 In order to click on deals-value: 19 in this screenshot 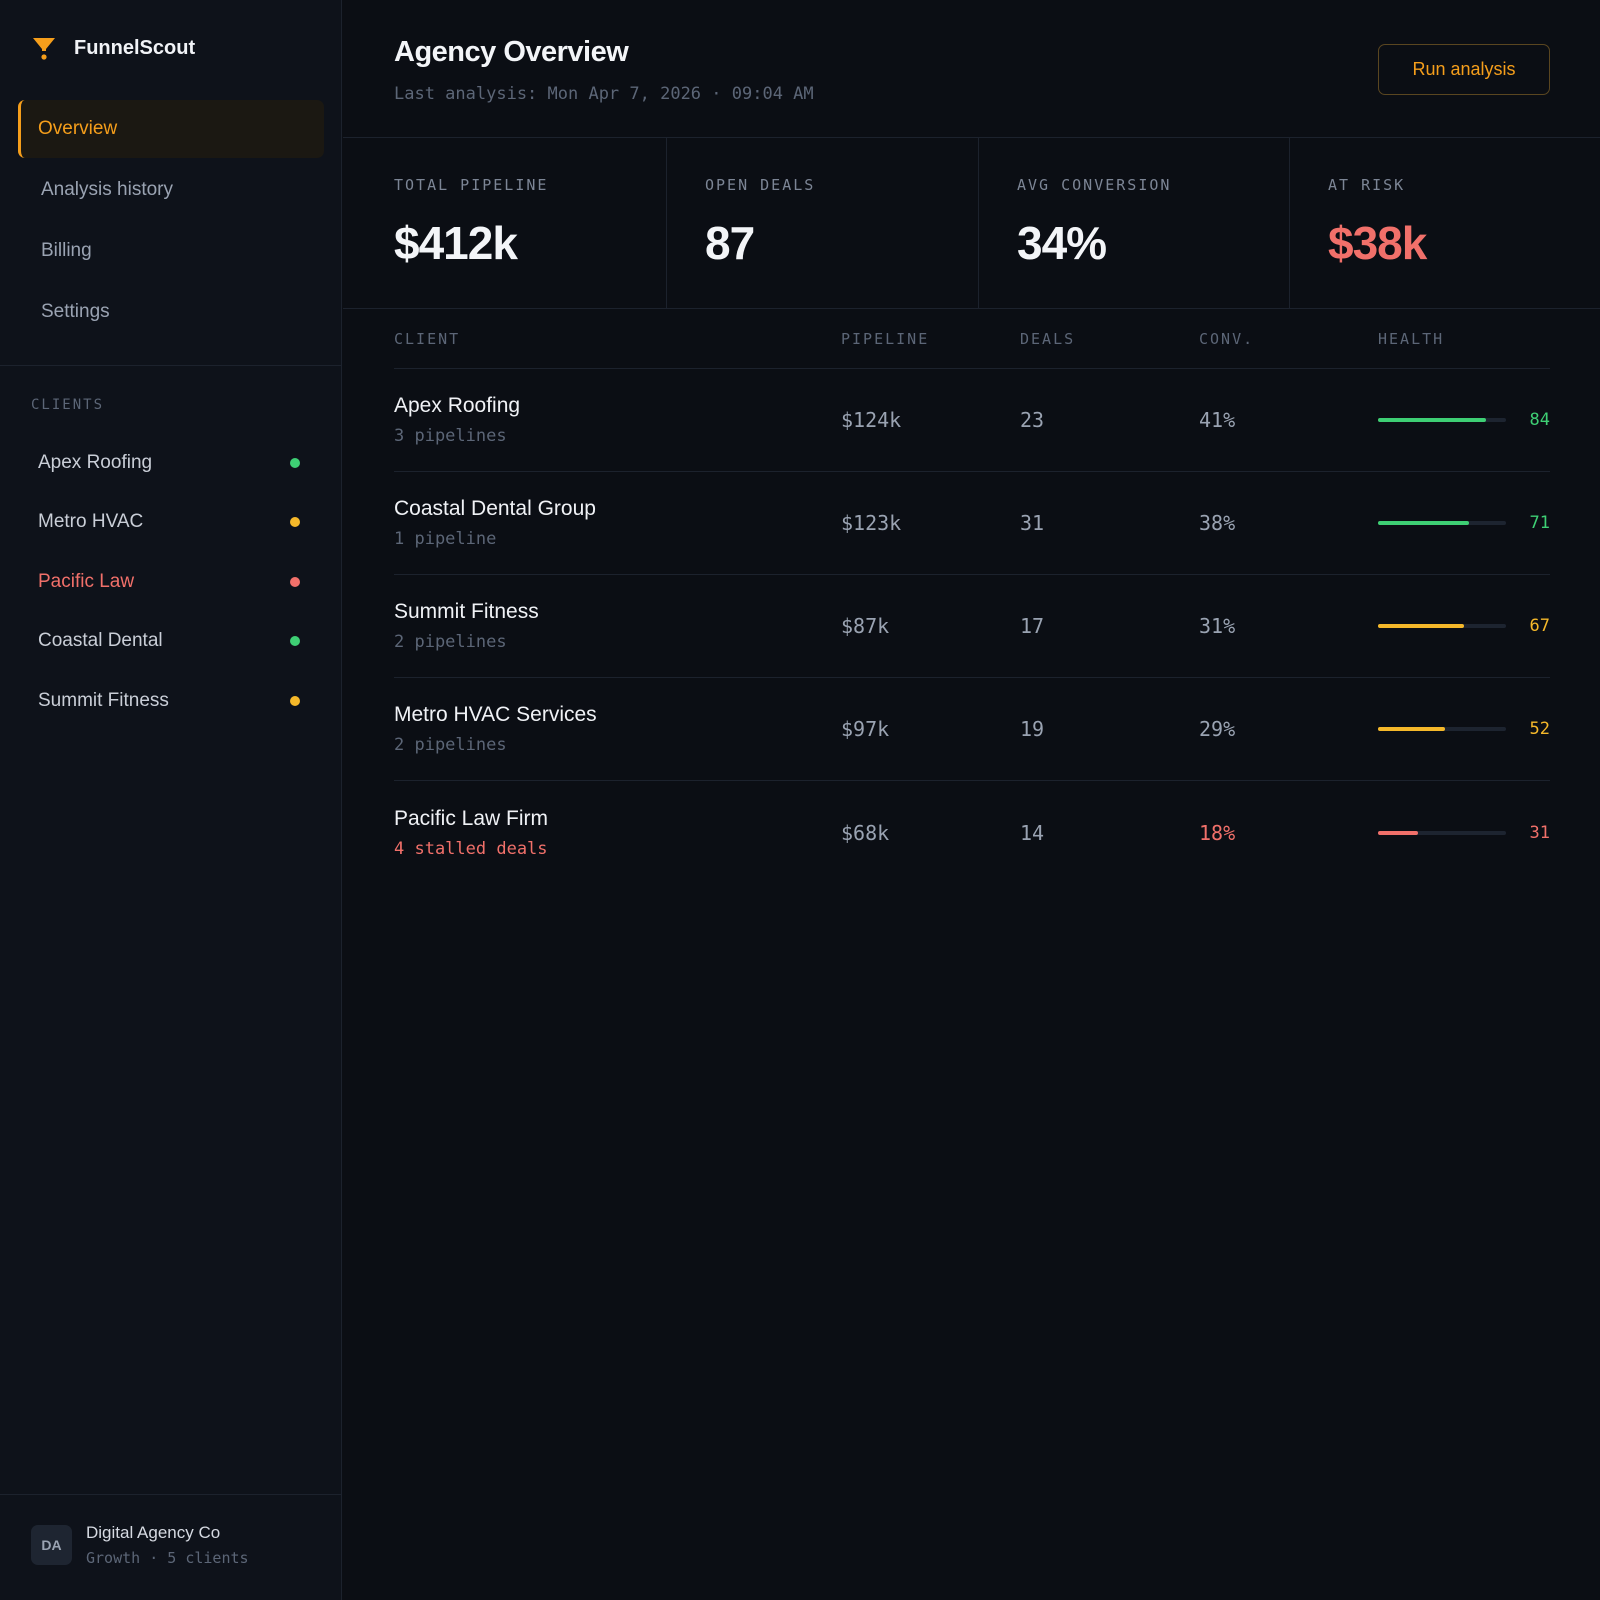, I will do `click(1032, 729)`.